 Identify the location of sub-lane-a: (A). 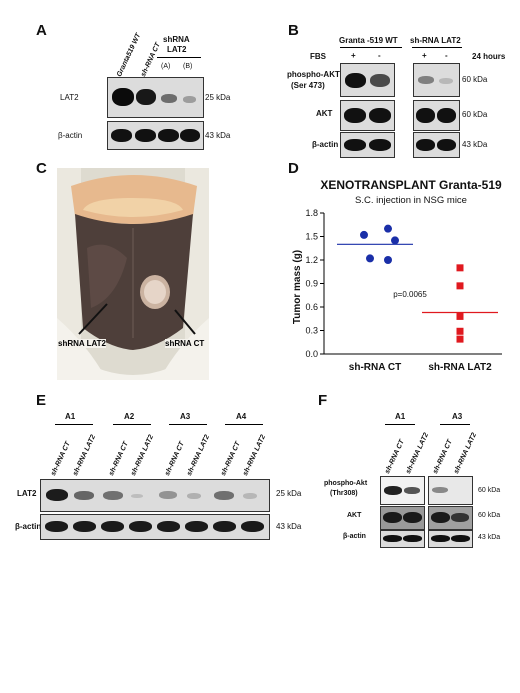
(166, 66).